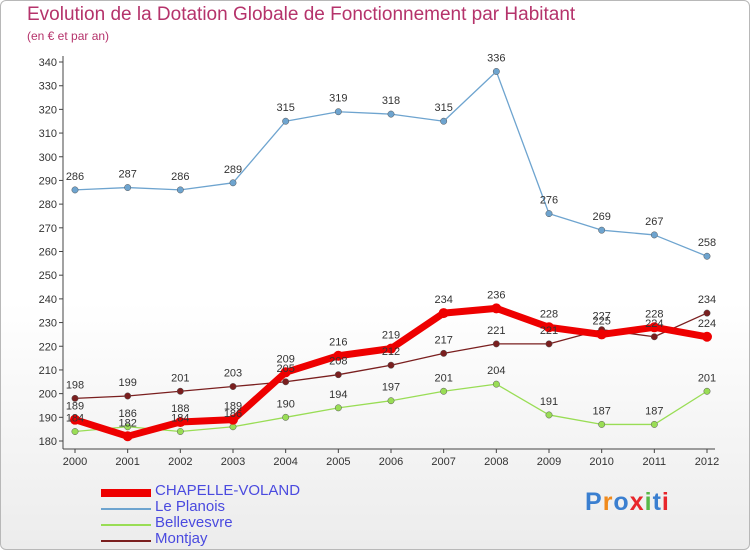 The width and height of the screenshot is (750, 550). I want to click on proxiti-logo: Proxiti, so click(627, 502).